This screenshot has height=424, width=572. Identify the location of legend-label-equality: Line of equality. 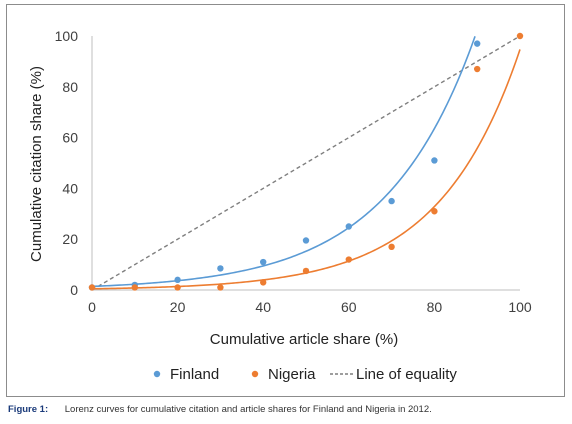
(406, 374).